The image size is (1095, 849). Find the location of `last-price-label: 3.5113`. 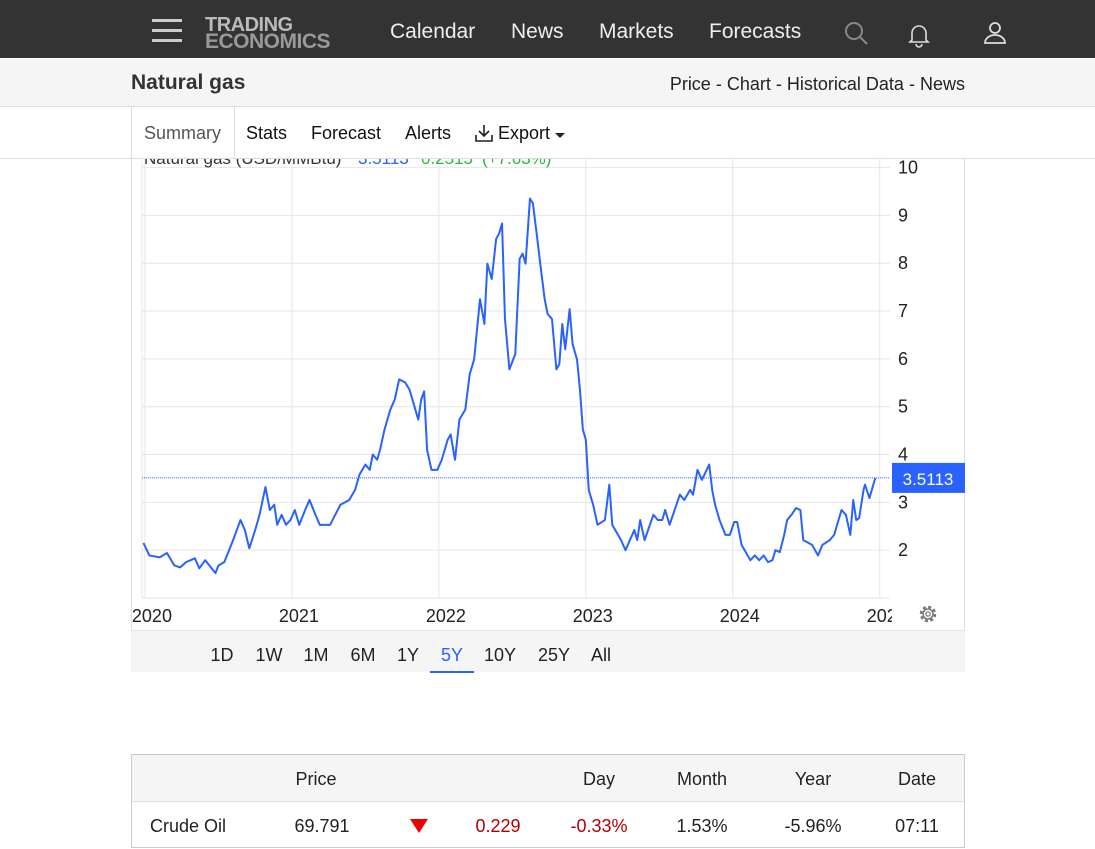

last-price-label: 3.5113 is located at coordinates (928, 479).